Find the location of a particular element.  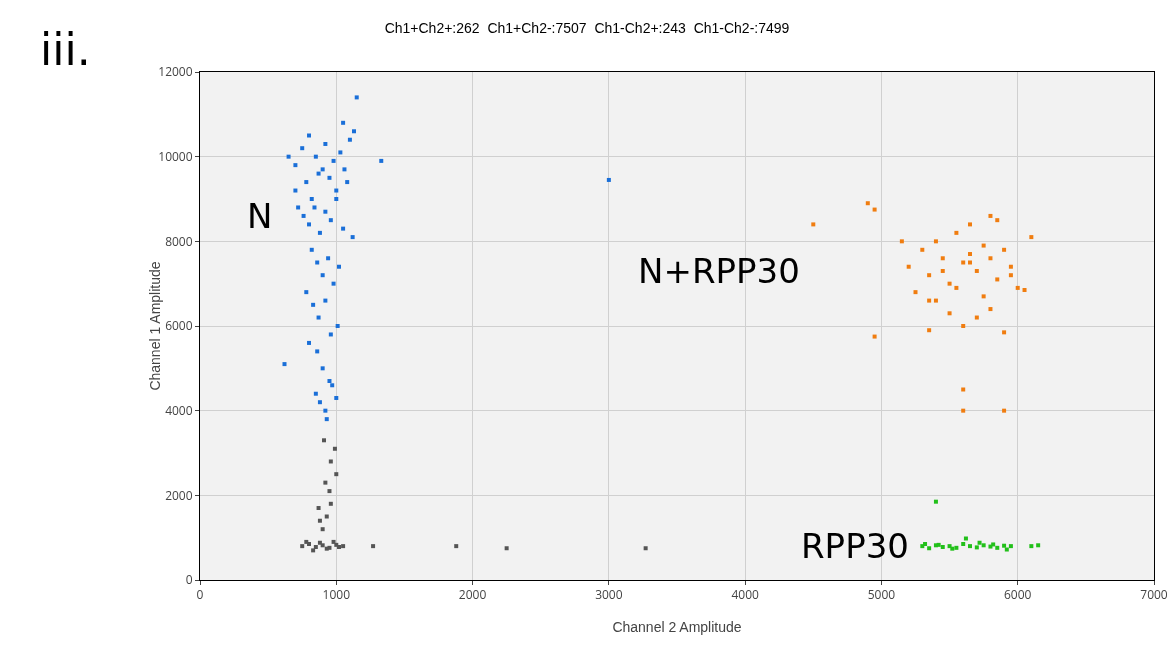

y-tick-label: 8000 is located at coordinates (179, 241).